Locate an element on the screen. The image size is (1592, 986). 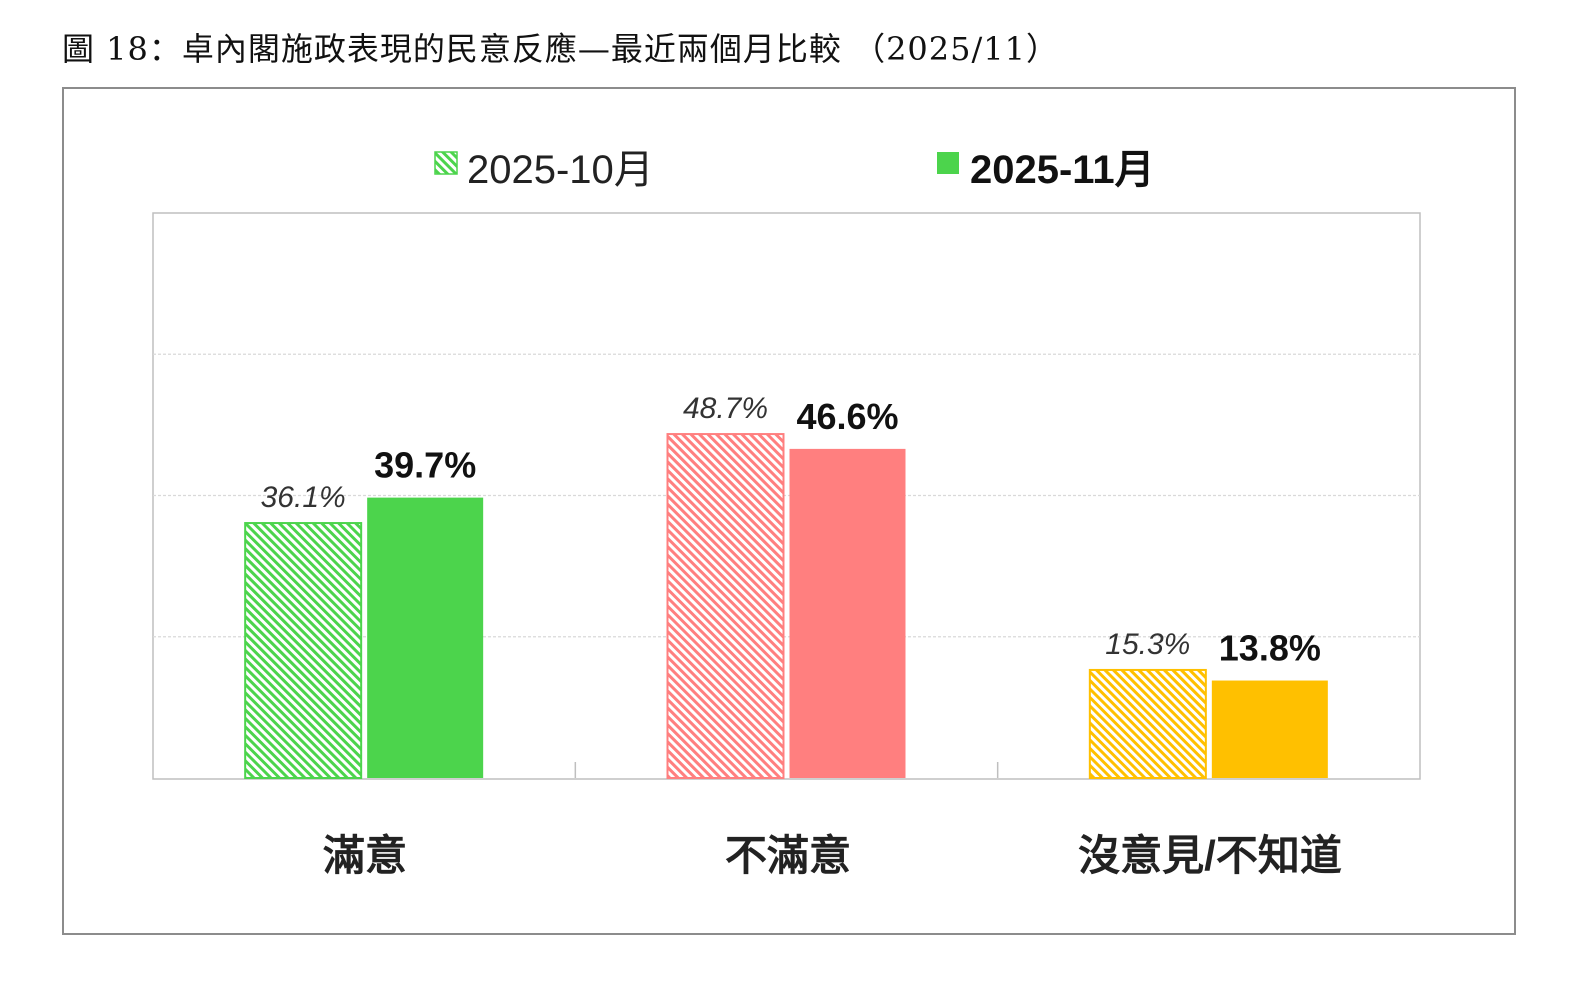
legend-label-oct: 2025-10月 is located at coordinates (560, 170).